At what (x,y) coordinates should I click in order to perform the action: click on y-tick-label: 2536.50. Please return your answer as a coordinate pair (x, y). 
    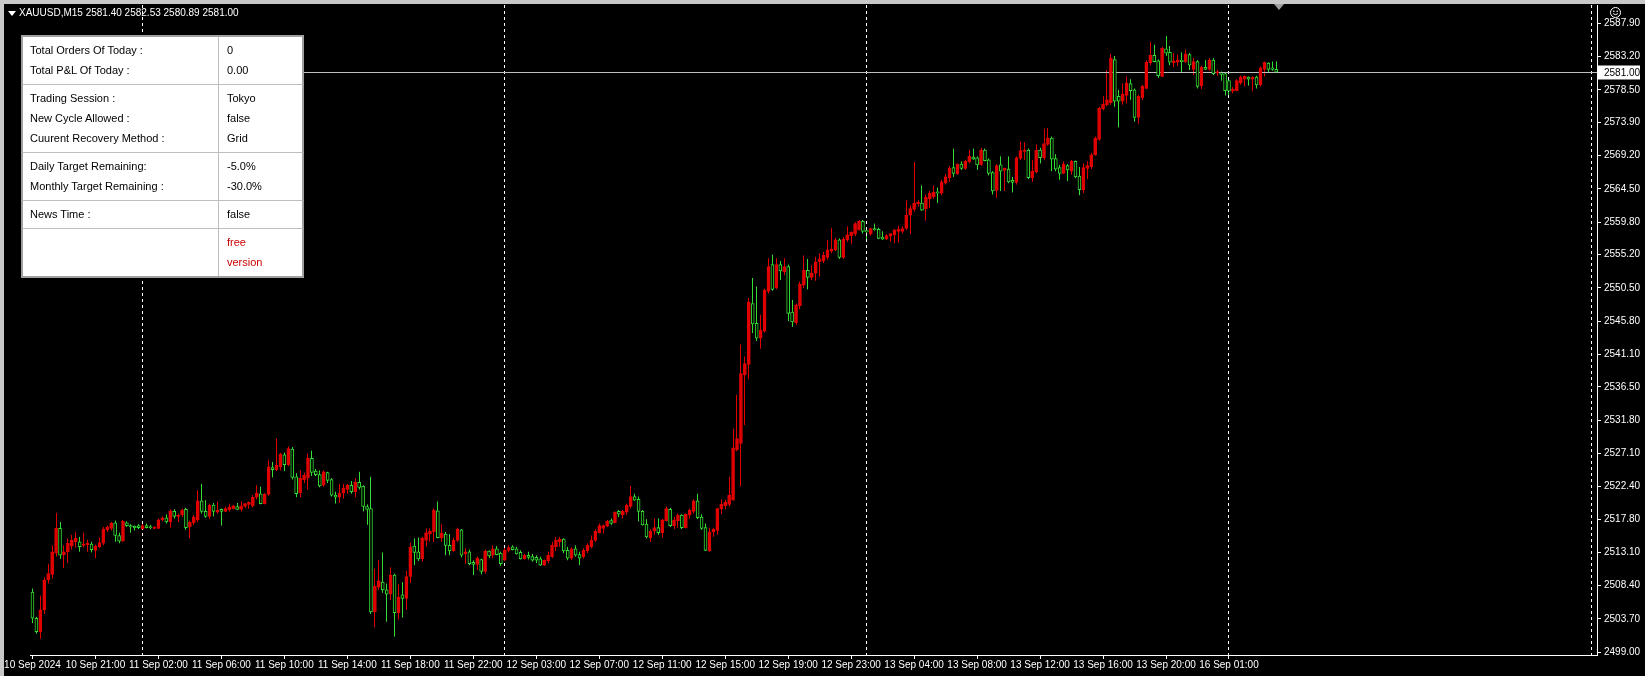
    Looking at the image, I should click on (1622, 386).